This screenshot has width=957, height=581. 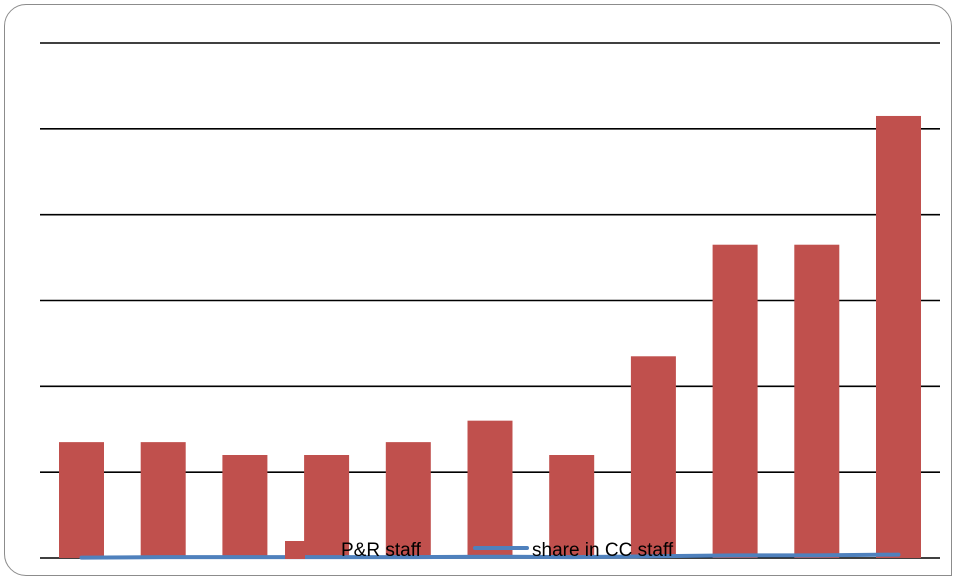 What do you see at coordinates (295, 550) in the screenshot?
I see `legend-swatch-pr-staff` at bounding box center [295, 550].